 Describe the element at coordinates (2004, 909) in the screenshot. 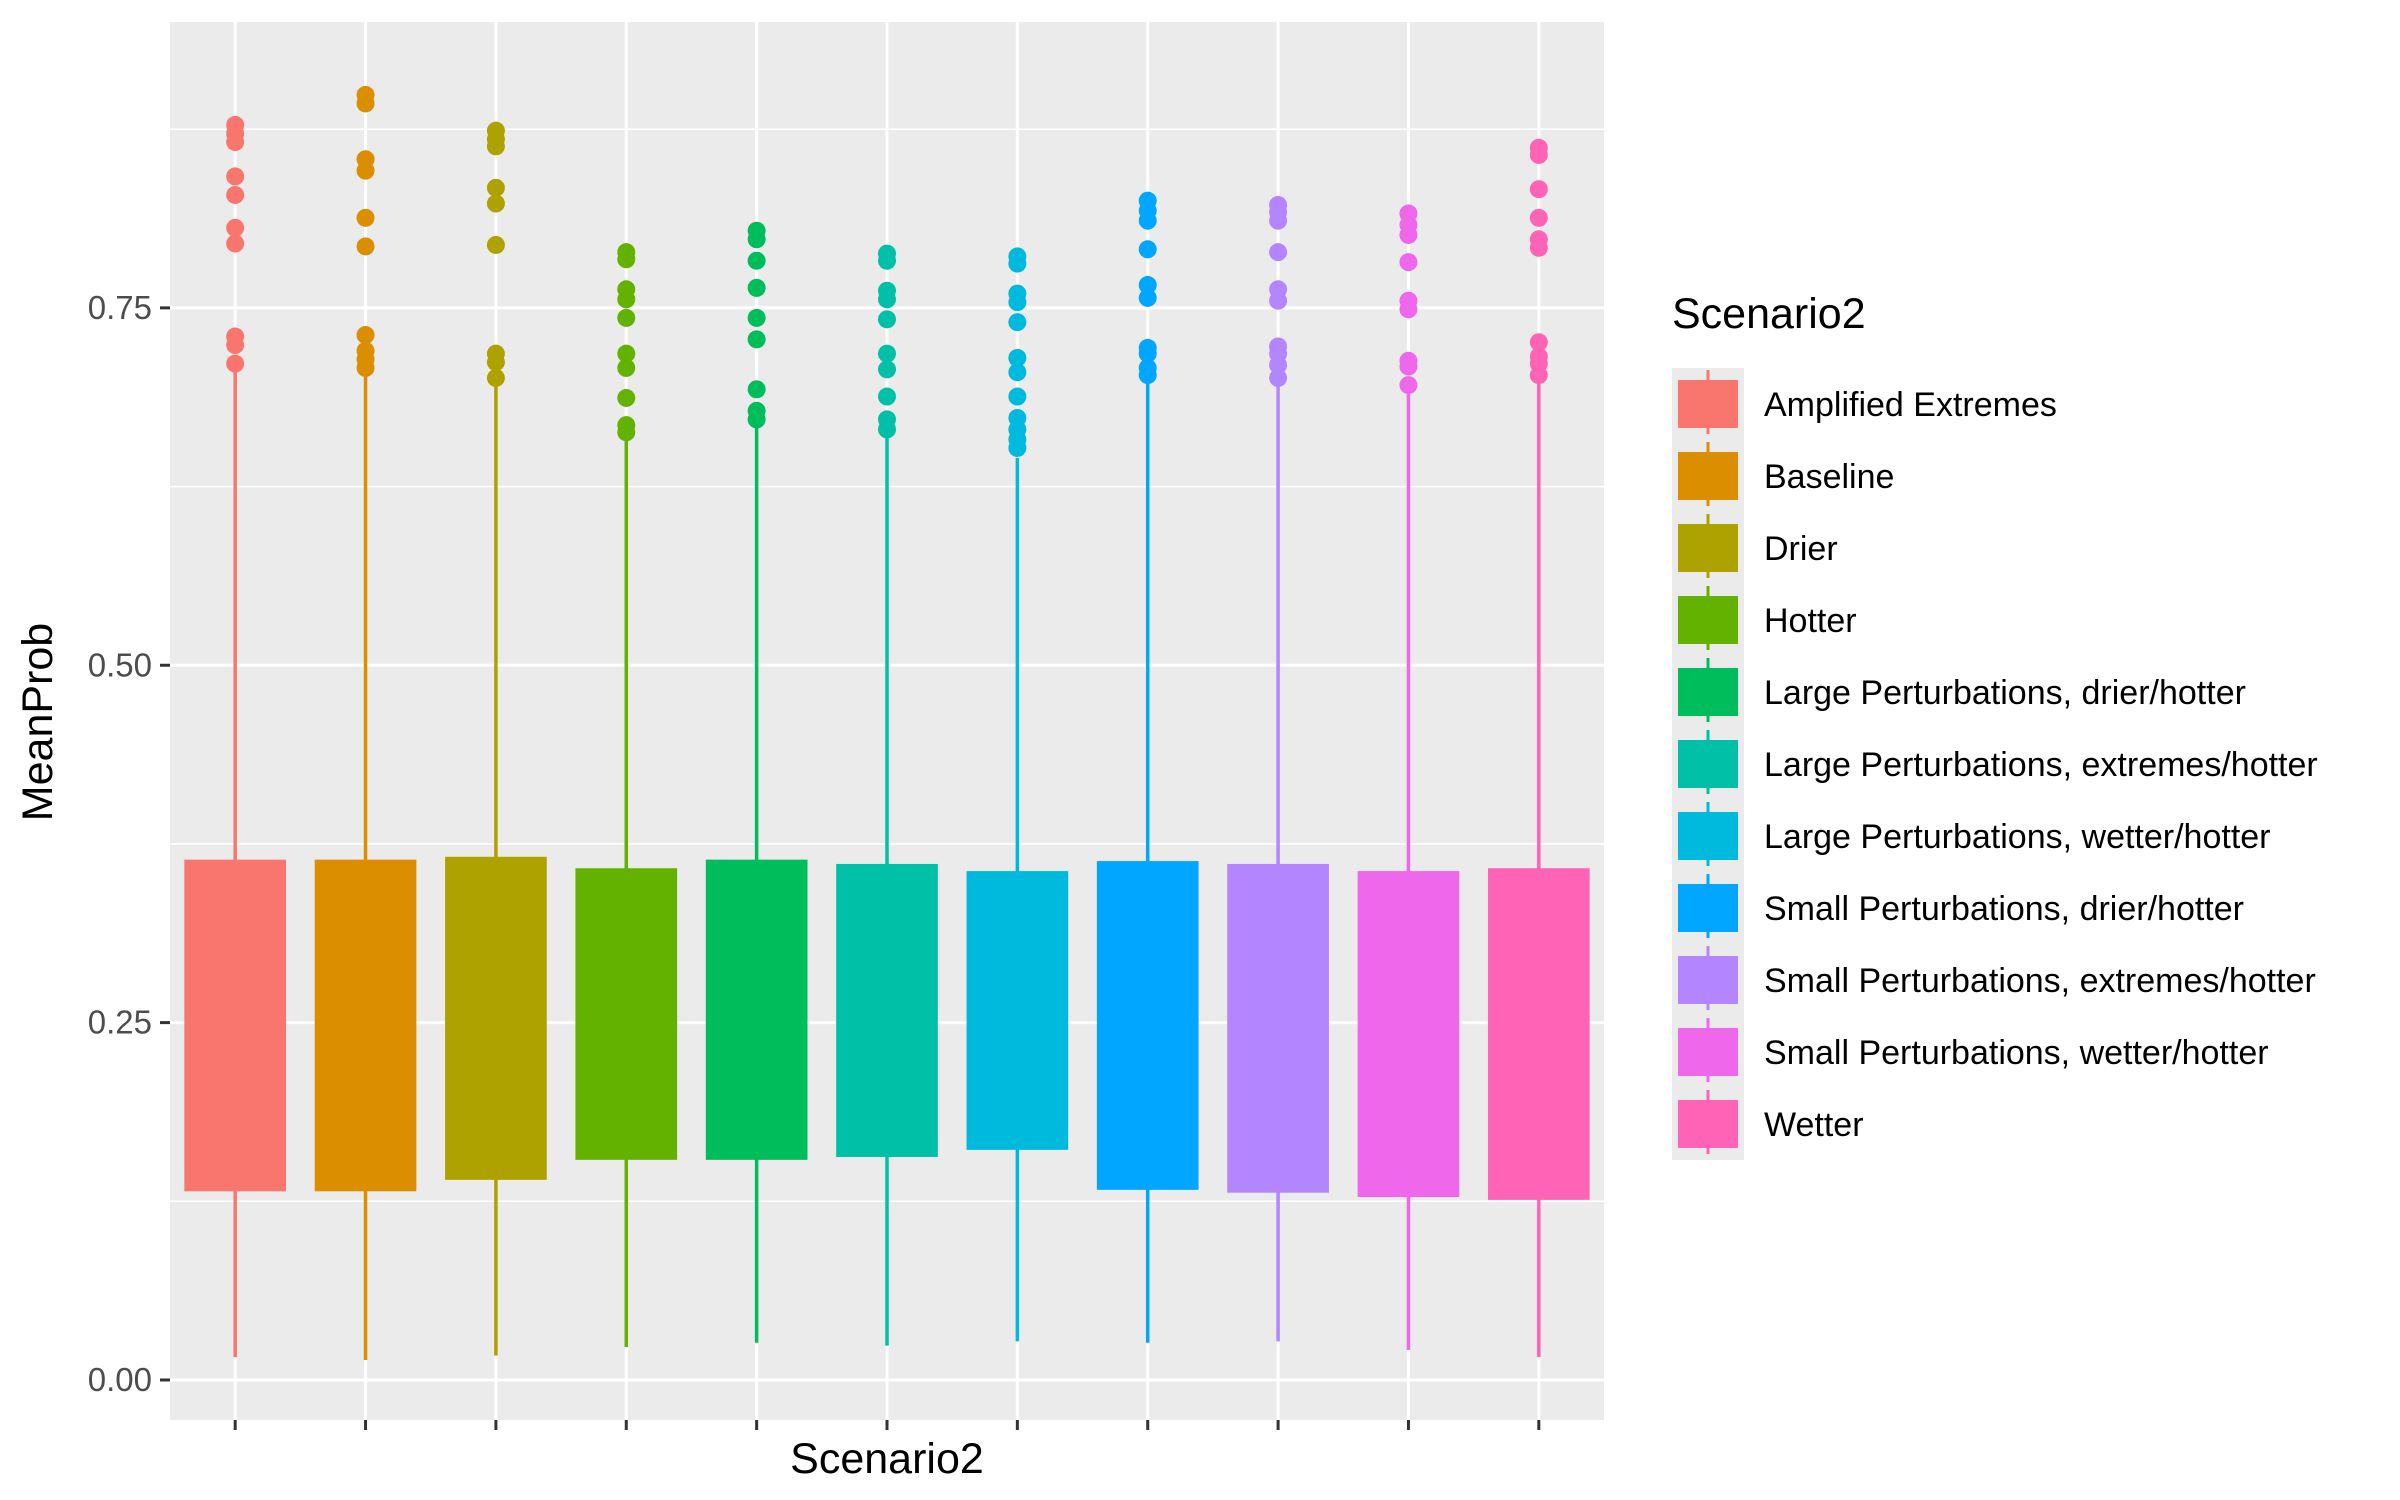

I see `legend-label: Small Perturbations, drier/hotter` at that location.